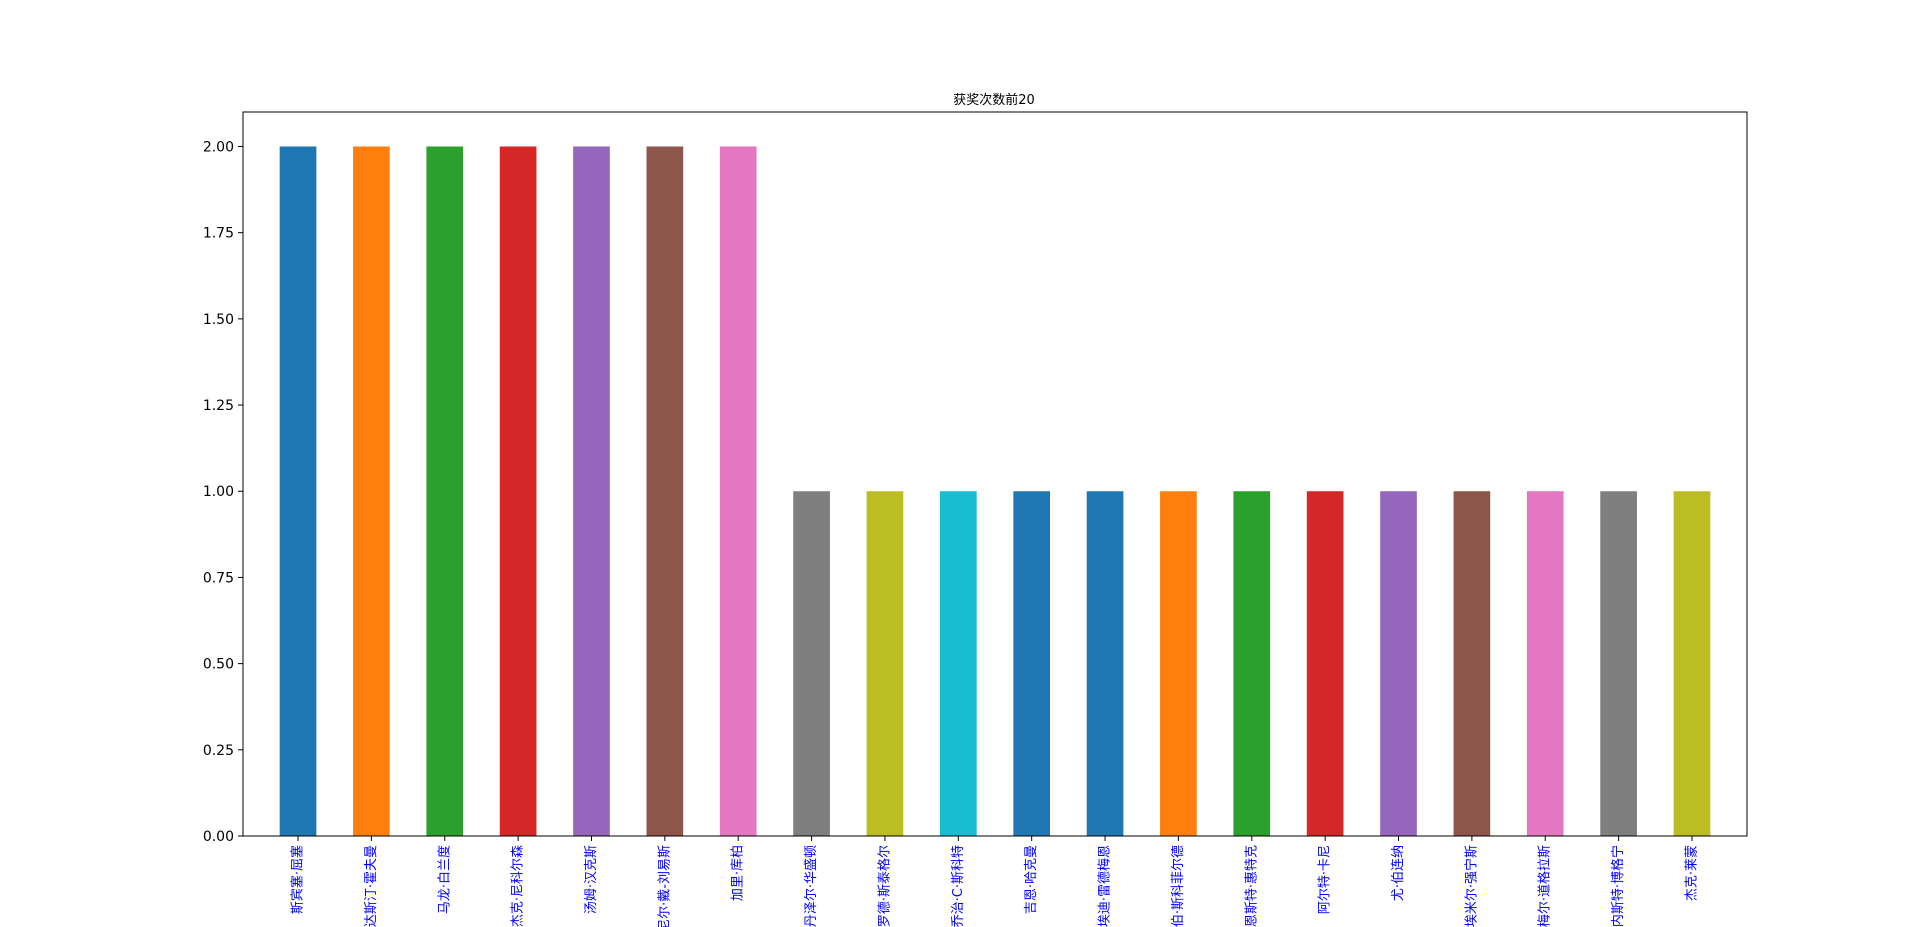 The width and height of the screenshot is (1920, 927). Describe the element at coordinates (1178, 886) in the screenshot. I see `x-tick-label: 罗伯·斯科菲尔德` at that location.